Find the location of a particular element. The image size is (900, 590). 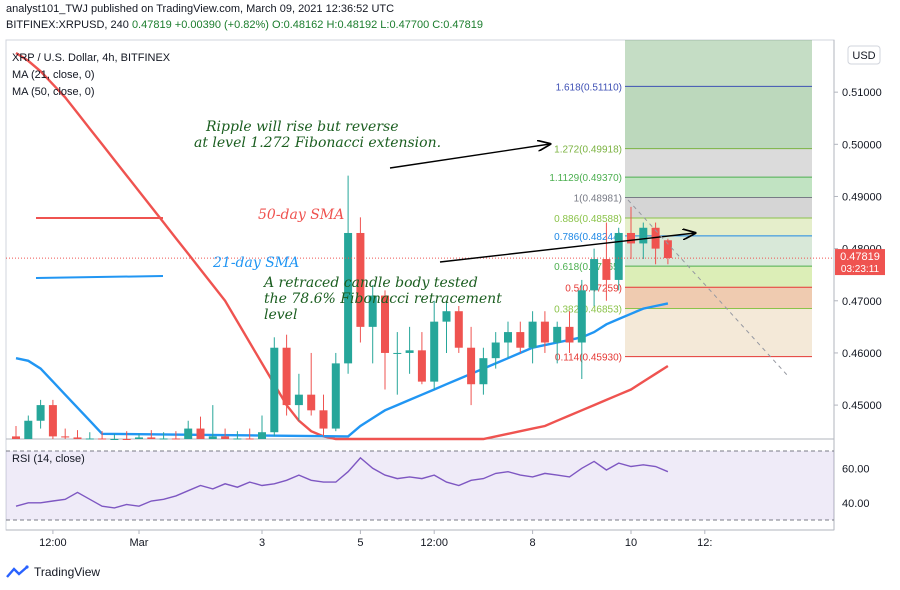

last-price: 0.47819 is located at coordinates (151, 25).